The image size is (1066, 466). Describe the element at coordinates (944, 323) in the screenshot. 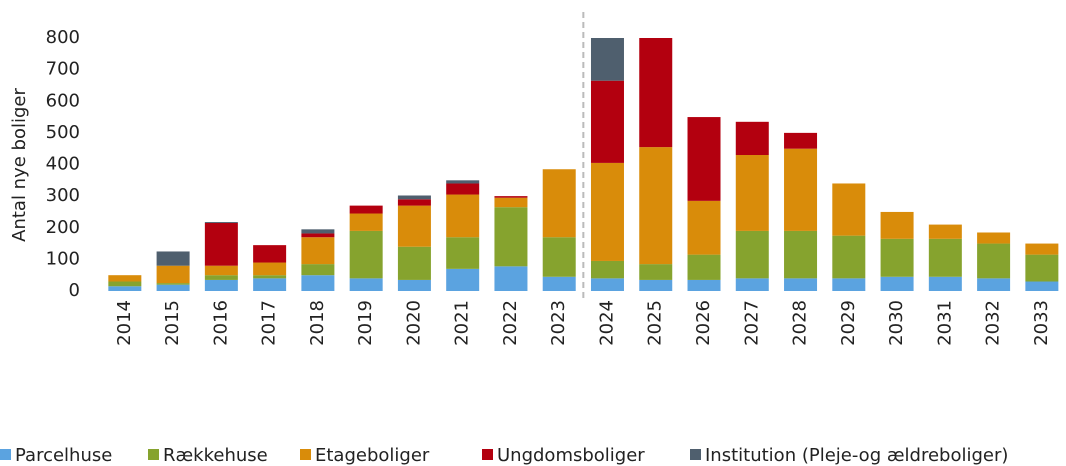

I see `x-tick-label: 2031` at that location.